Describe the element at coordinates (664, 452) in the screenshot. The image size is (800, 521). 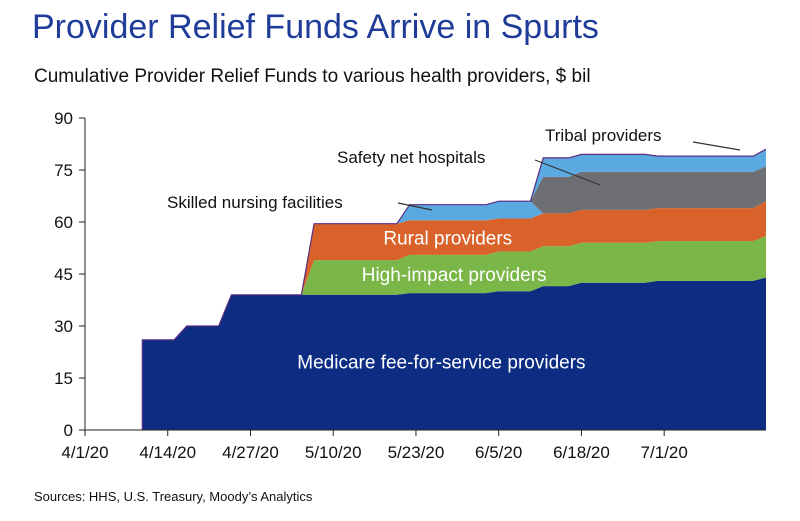
I see `x-tick-label: 7/1/20` at that location.